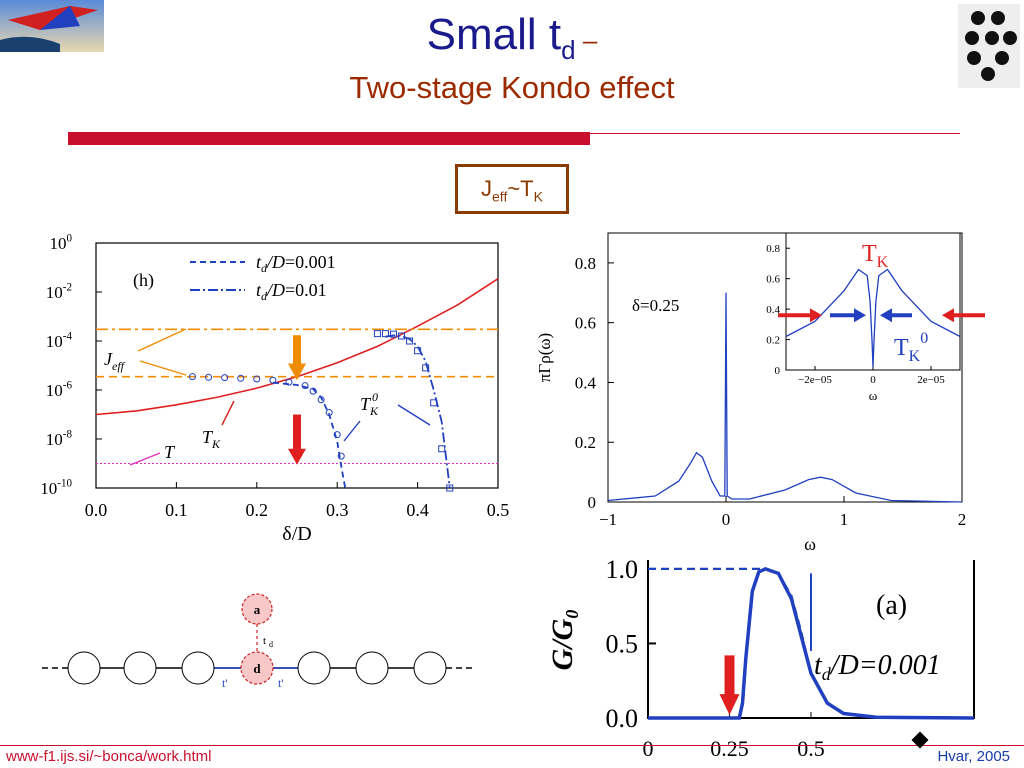  What do you see at coordinates (622, 643) in the screenshot?
I see `y-tick-label: 0.5` at bounding box center [622, 643].